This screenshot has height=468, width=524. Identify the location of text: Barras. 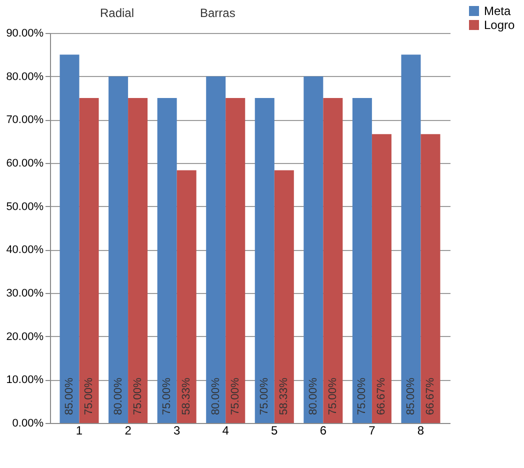
(218, 13).